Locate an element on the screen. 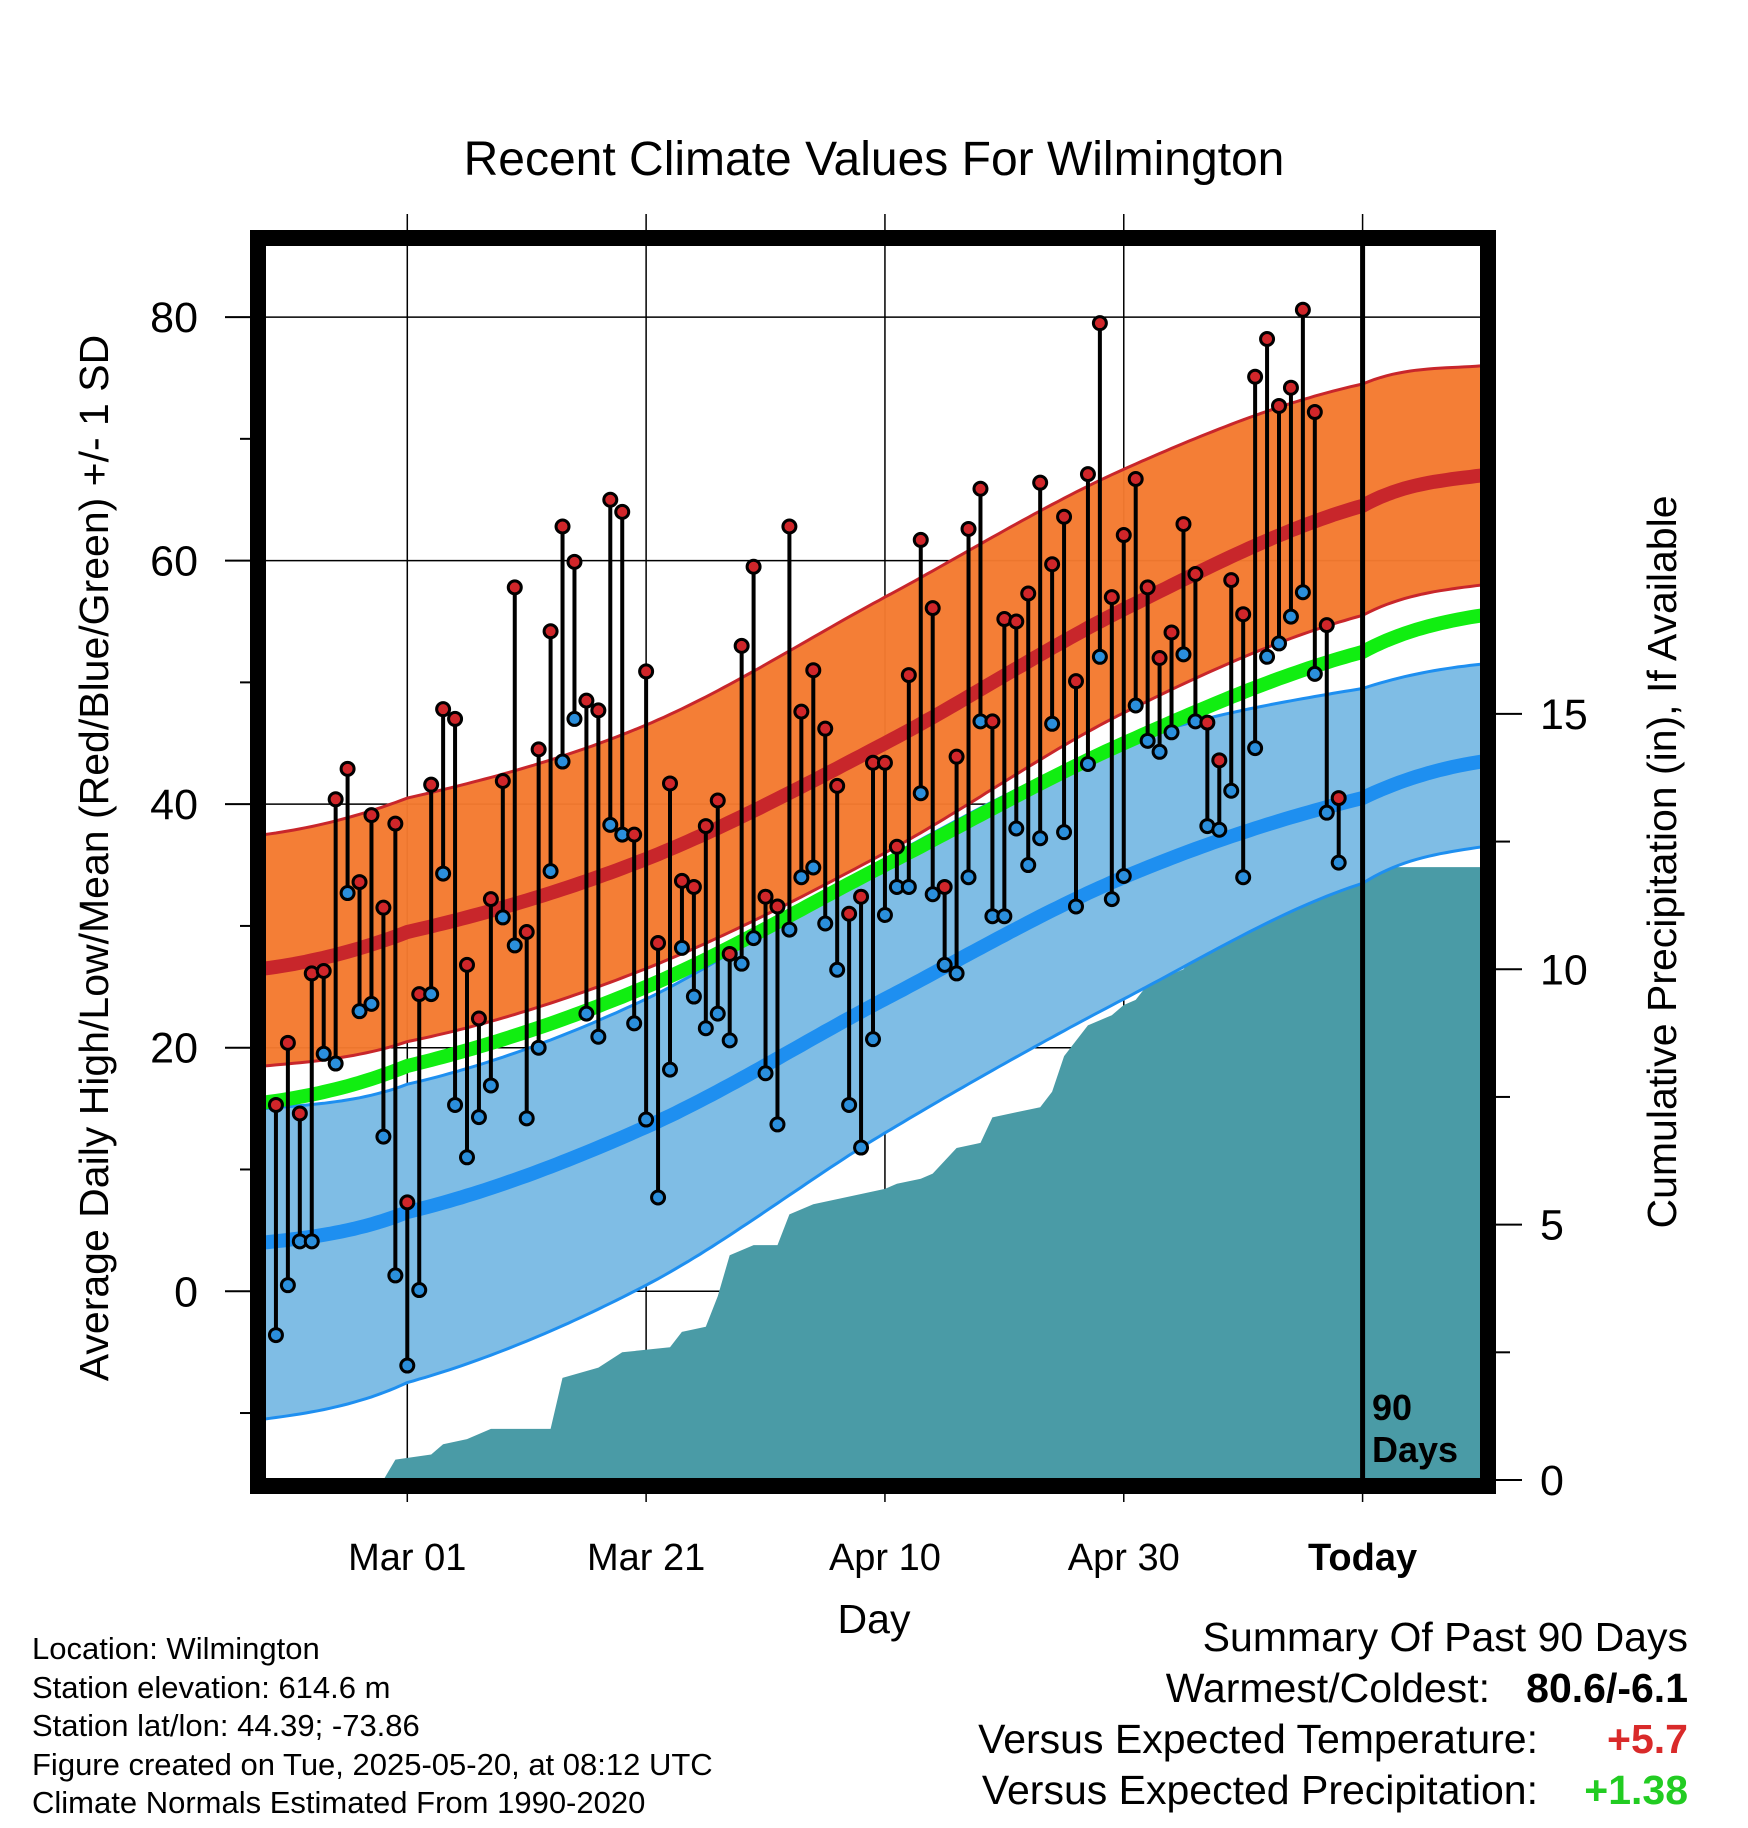 The width and height of the screenshot is (1748, 1828). bottom-tick-label: Apr 10 is located at coordinates (885, 1558).